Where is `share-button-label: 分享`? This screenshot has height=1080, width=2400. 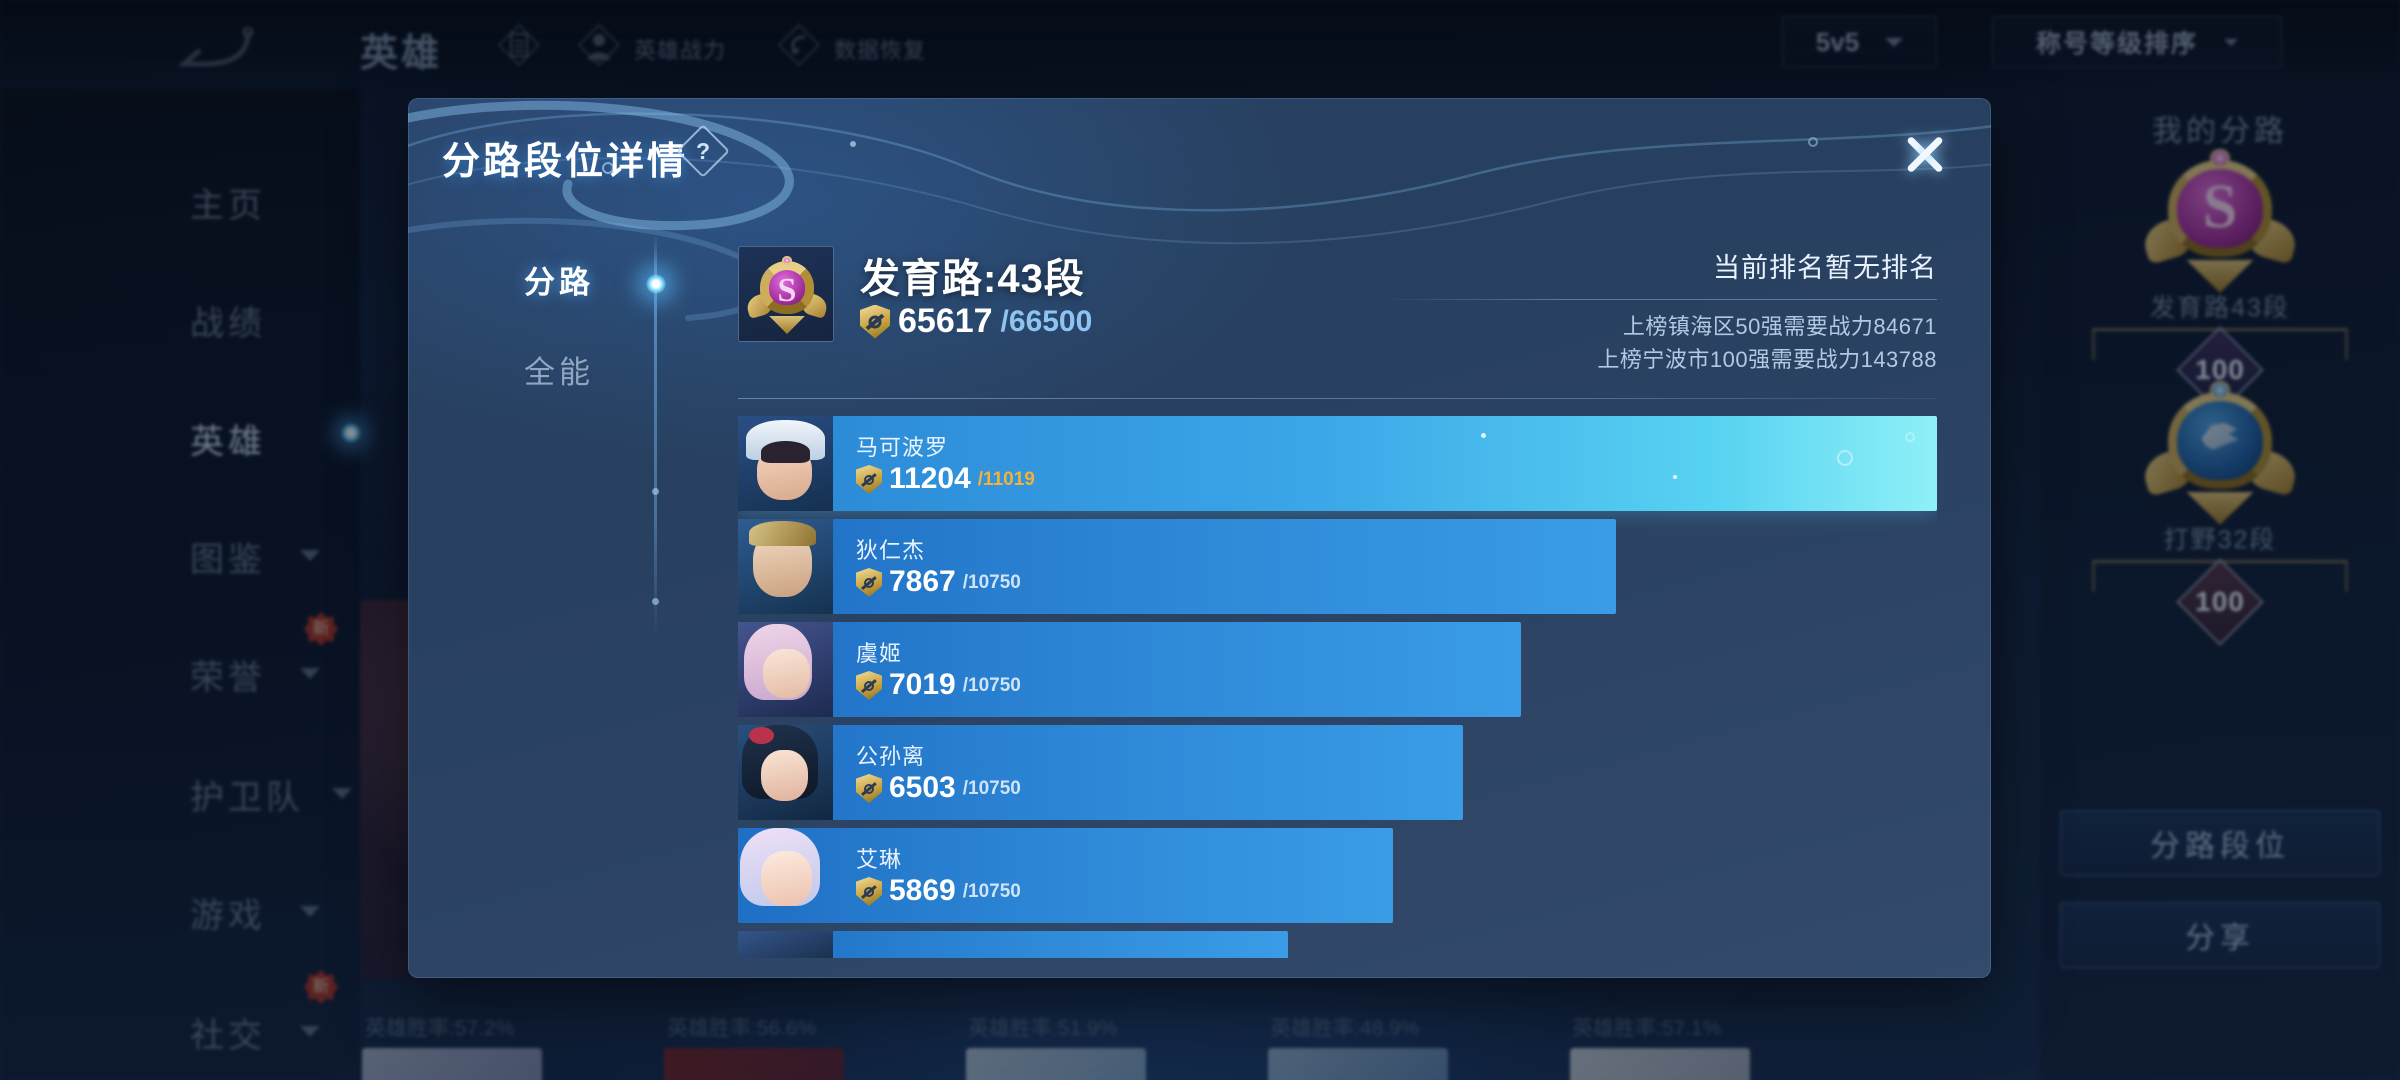
share-button-label: 分享 is located at coordinates (2220, 938).